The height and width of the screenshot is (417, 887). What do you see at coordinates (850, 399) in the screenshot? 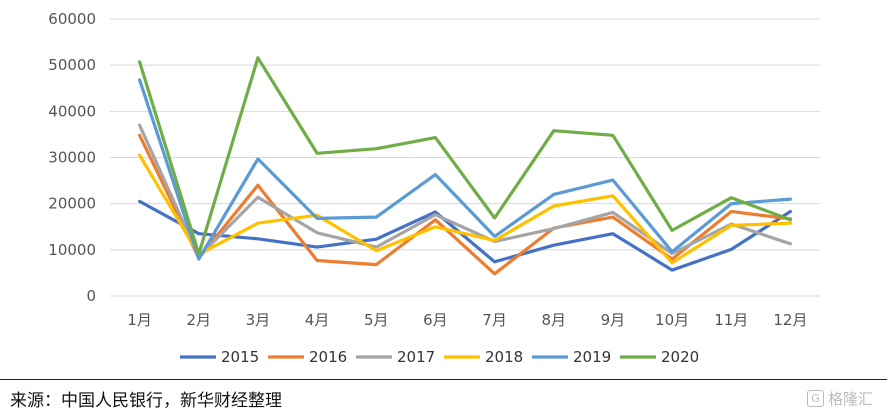
I see `watermark-label: 格隆汇` at bounding box center [850, 399].